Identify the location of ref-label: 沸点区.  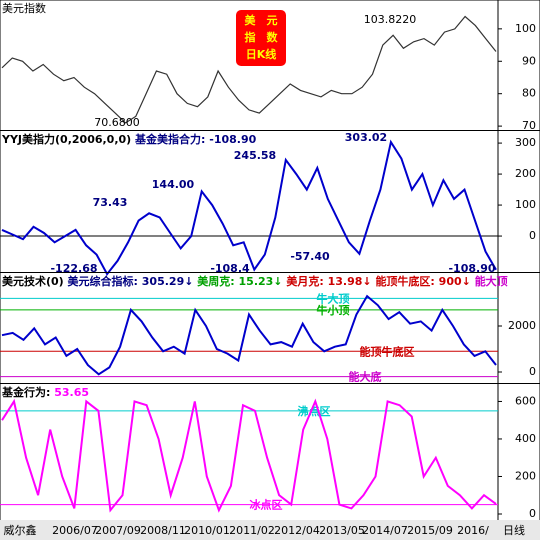
(314, 411).